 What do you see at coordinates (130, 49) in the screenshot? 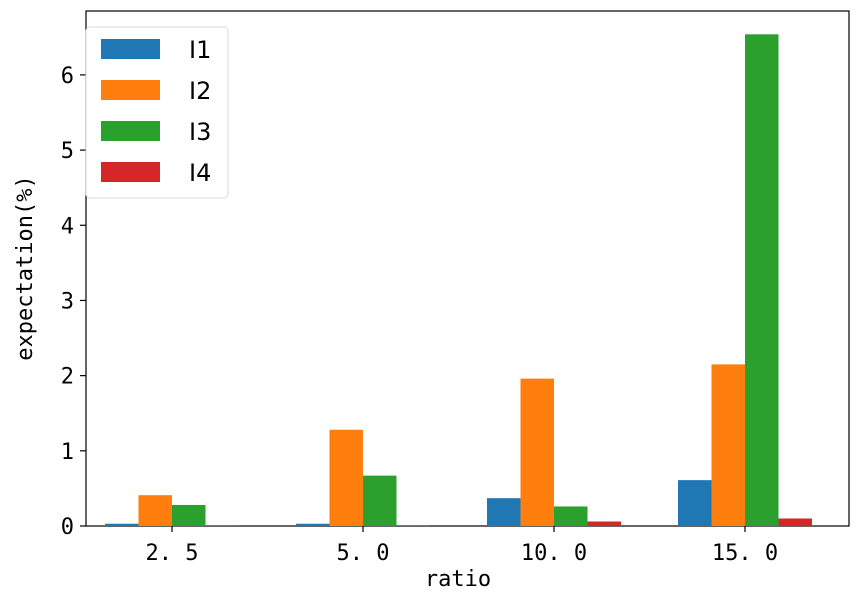
I see `legend-swatch-i1` at bounding box center [130, 49].